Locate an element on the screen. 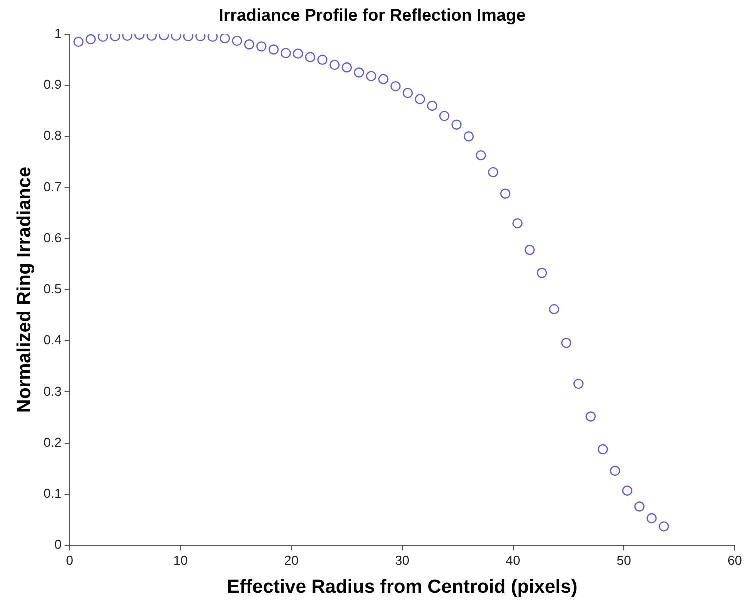  y-tick-label: 0.4 is located at coordinates (53, 340).